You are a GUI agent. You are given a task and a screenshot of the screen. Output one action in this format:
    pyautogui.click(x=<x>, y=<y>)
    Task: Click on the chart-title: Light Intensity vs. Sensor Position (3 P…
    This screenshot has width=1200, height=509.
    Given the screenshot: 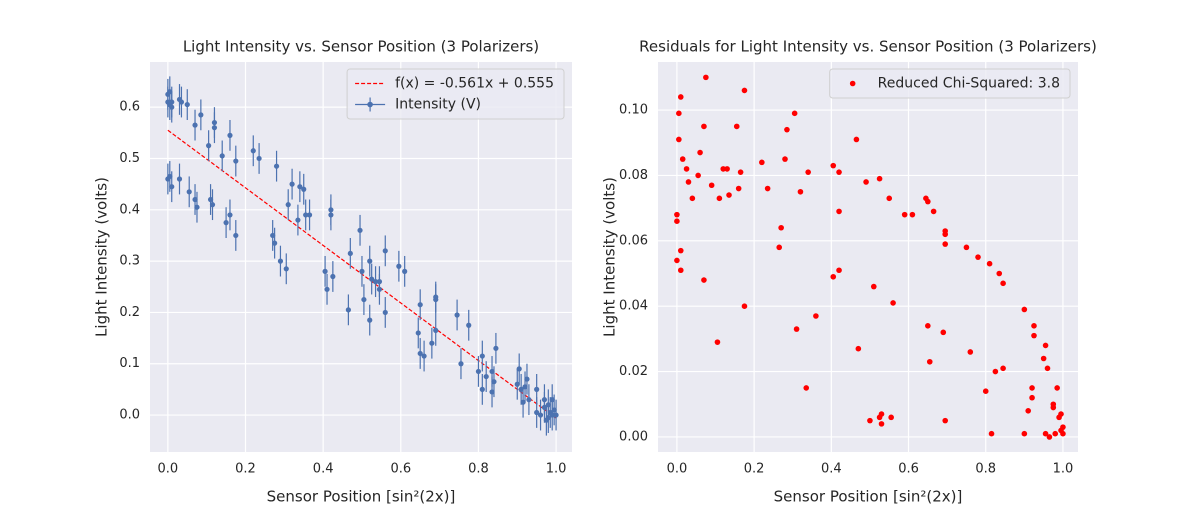 What is the action you would take?
    pyautogui.click(x=361, y=47)
    